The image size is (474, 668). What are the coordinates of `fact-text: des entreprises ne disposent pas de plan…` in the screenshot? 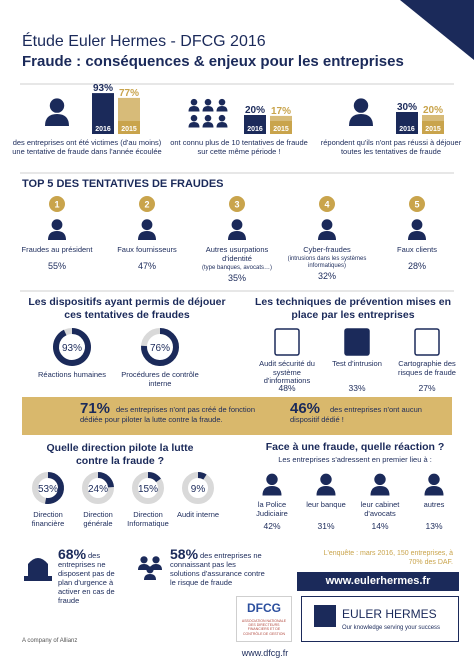 It's located at (86, 578).